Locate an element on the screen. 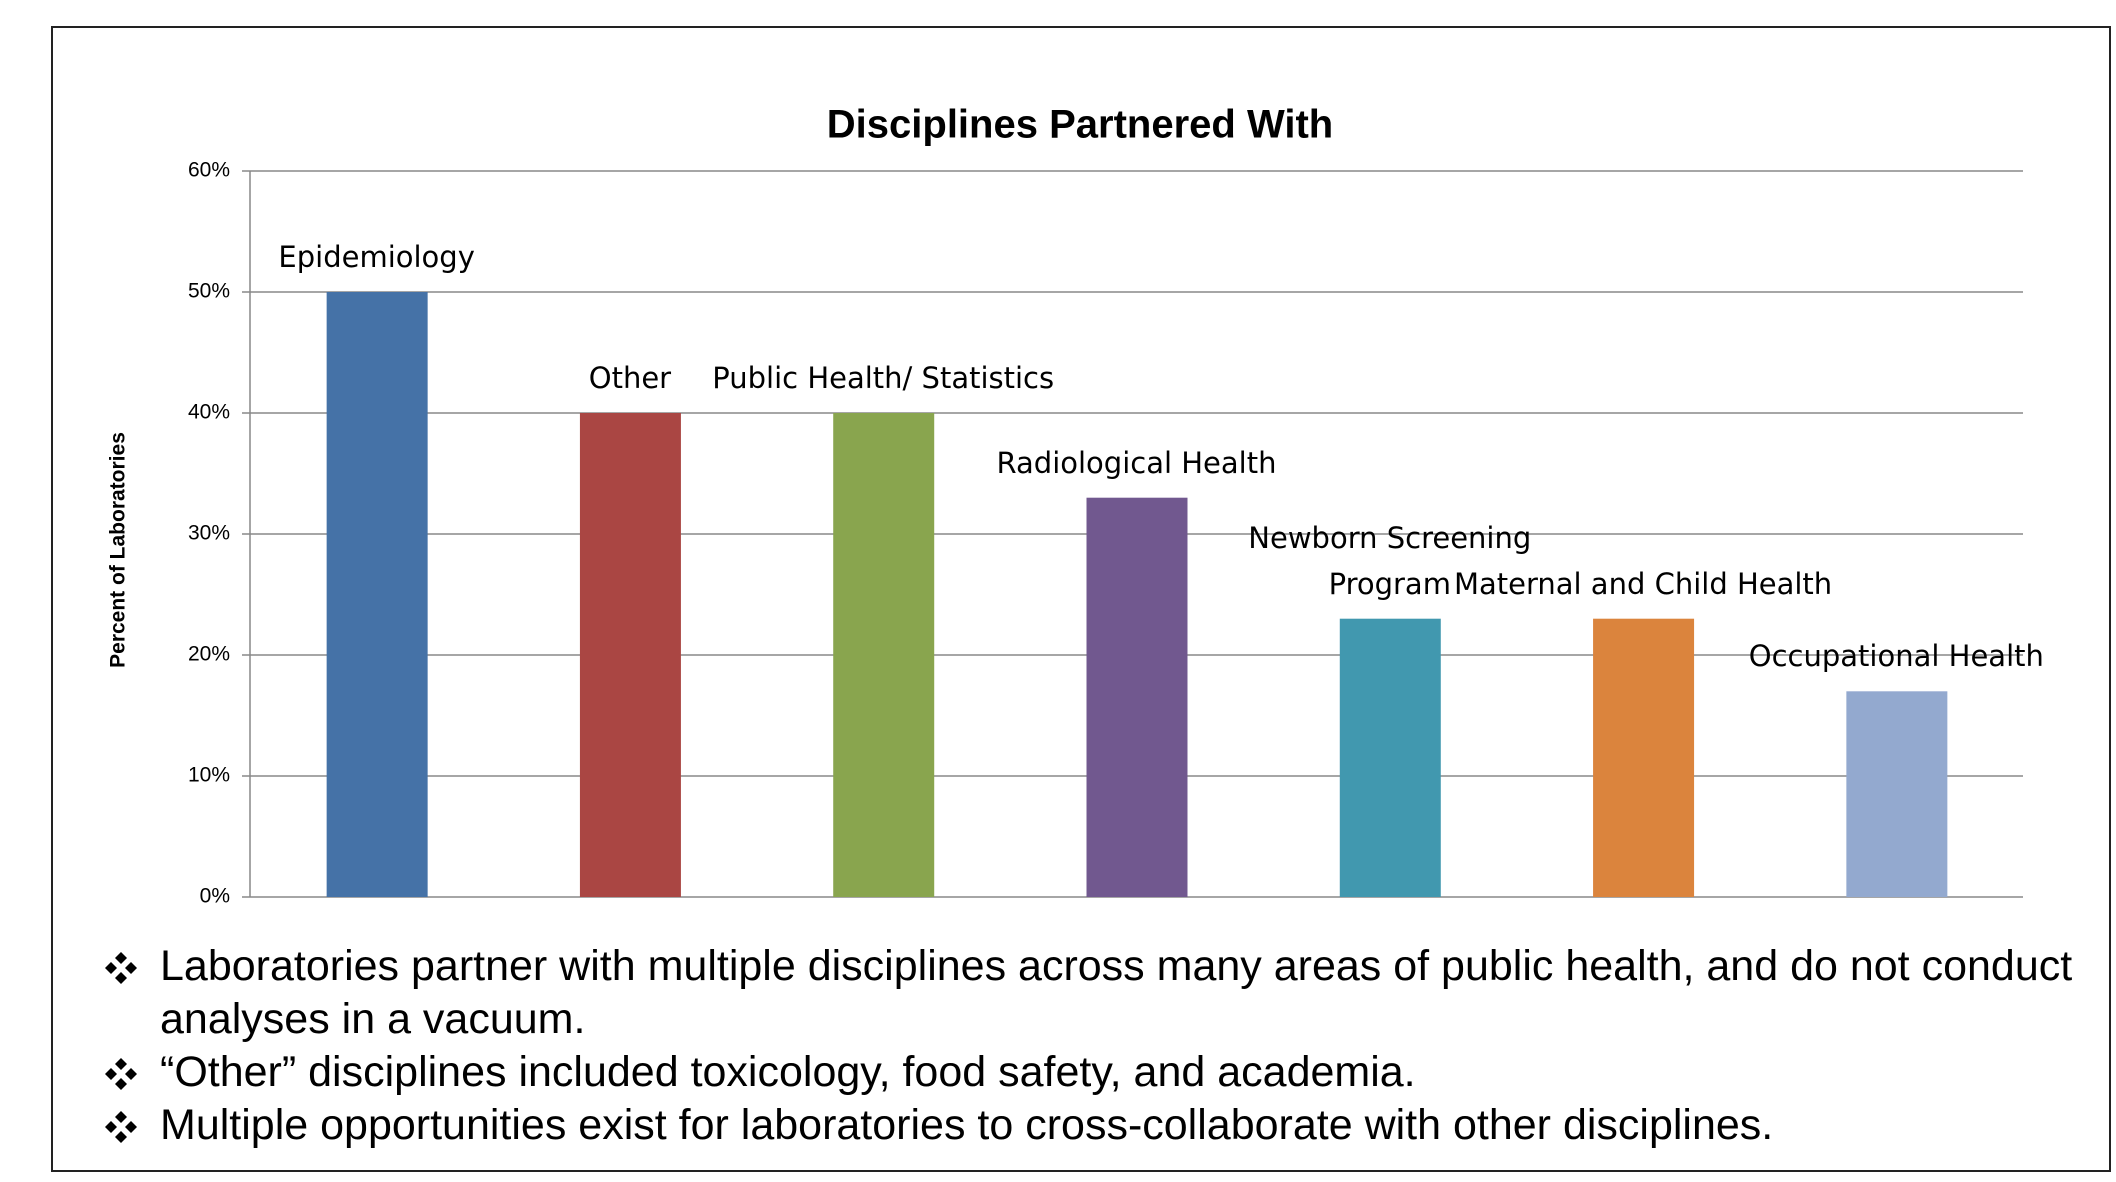 The height and width of the screenshot is (1182, 2116). y-tick-label: 60% is located at coordinates (209, 170).